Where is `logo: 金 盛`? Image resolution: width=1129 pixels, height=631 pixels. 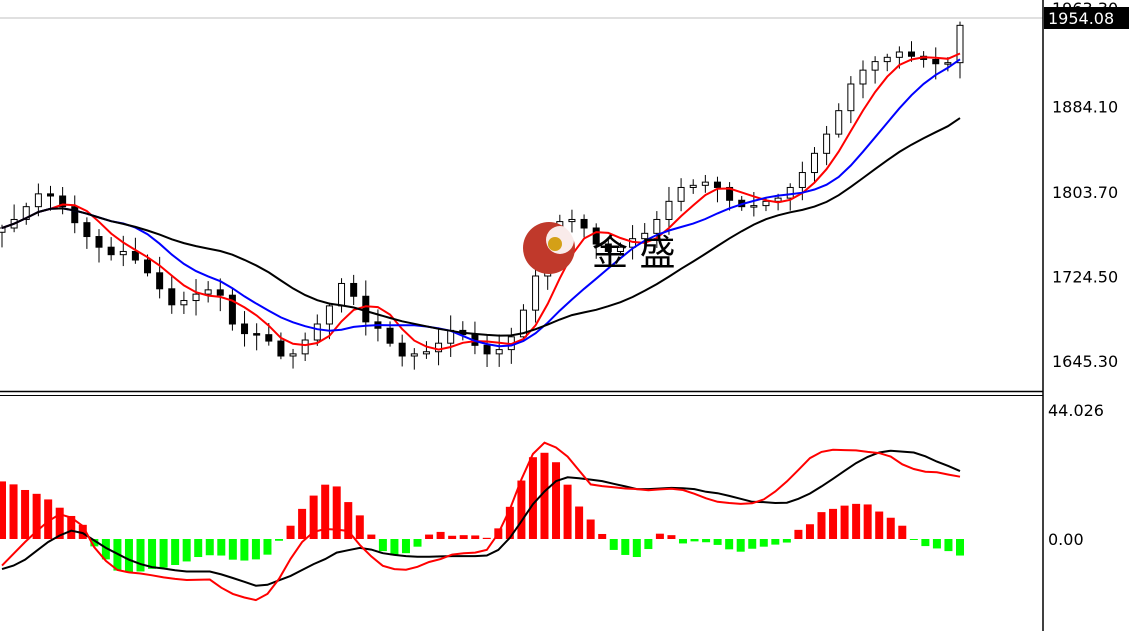 logo: 金 盛 is located at coordinates (599, 248).